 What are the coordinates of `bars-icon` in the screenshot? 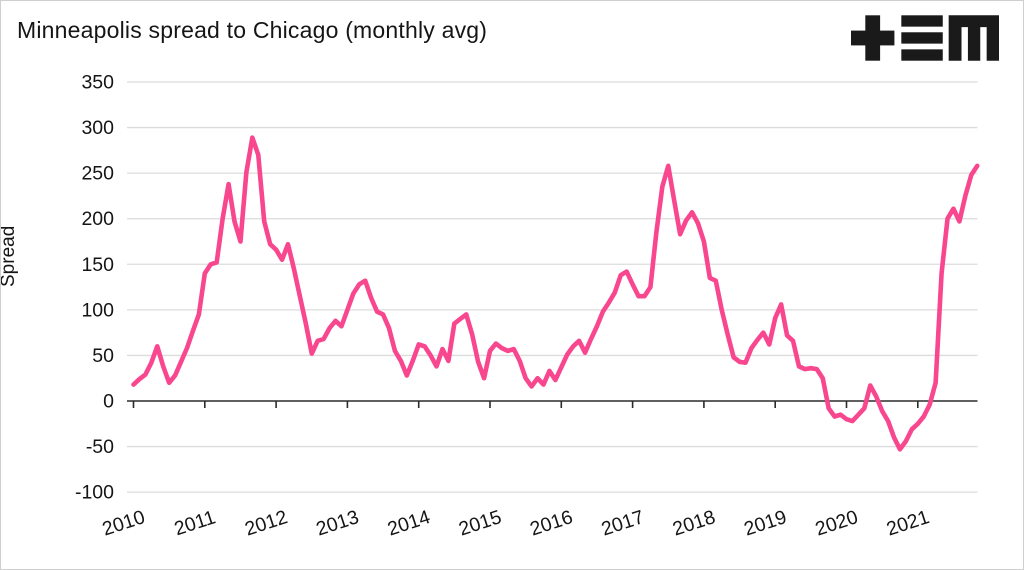 It's located at (922, 38).